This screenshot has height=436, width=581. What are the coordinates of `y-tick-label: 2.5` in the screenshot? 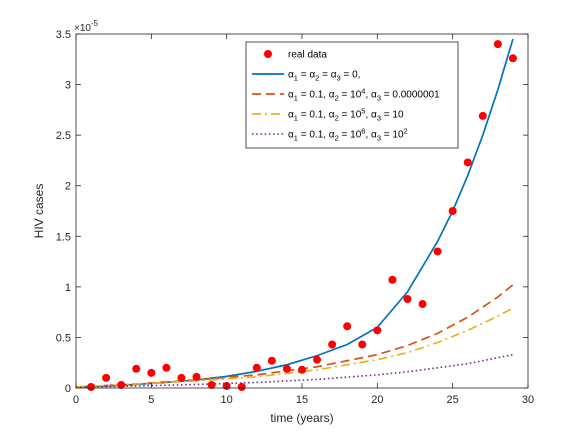 It's located at (63, 136).